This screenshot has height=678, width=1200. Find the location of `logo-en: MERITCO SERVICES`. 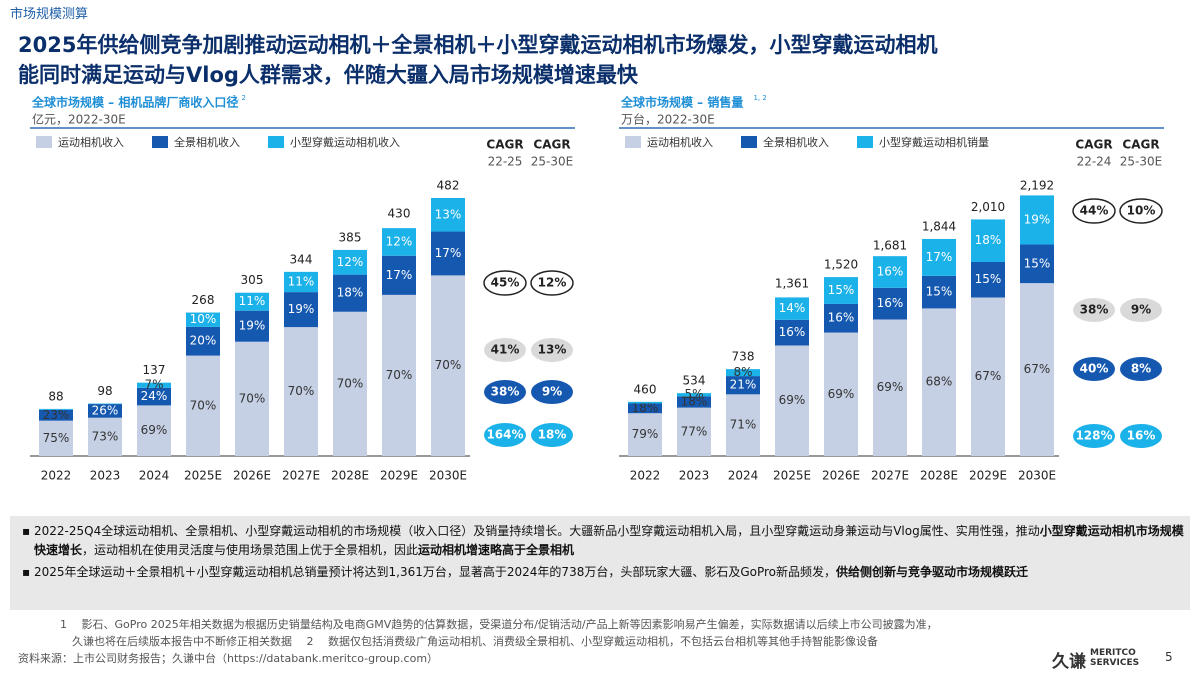

logo-en: MERITCO SERVICES is located at coordinates (1115, 658).